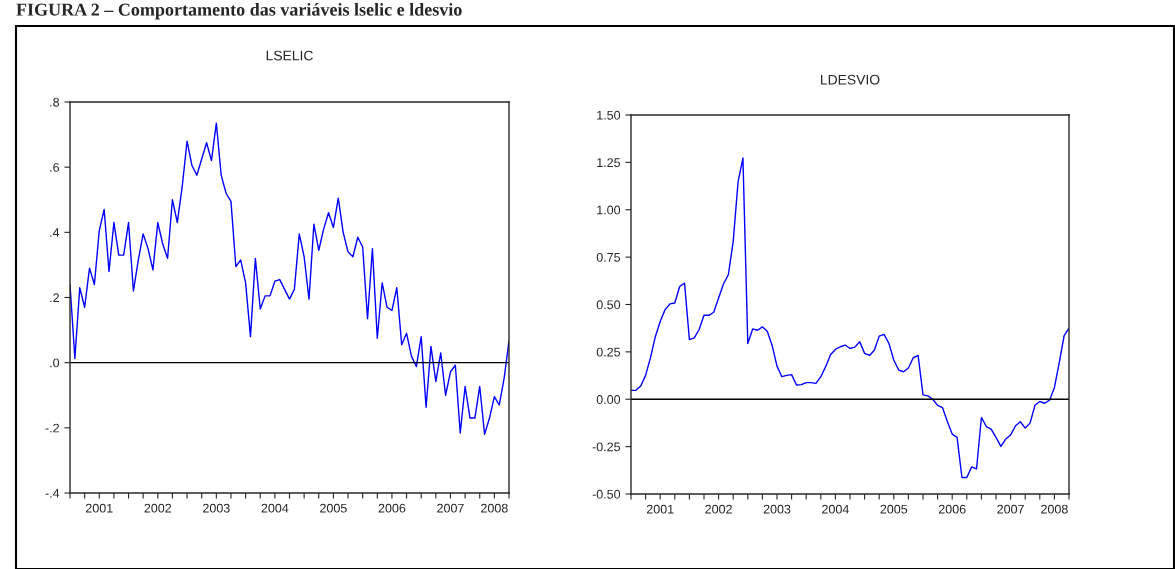 The width and height of the screenshot is (1175, 569). Describe the element at coordinates (609, 210) in the screenshot. I see `y-tick-label: 1.00` at that location.